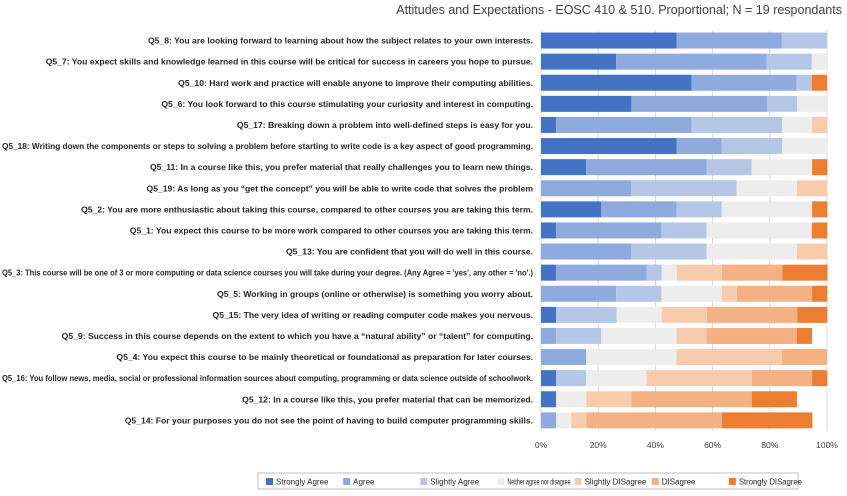 The image size is (847, 496). I want to click on x-tick-label: 80%, so click(769, 445).